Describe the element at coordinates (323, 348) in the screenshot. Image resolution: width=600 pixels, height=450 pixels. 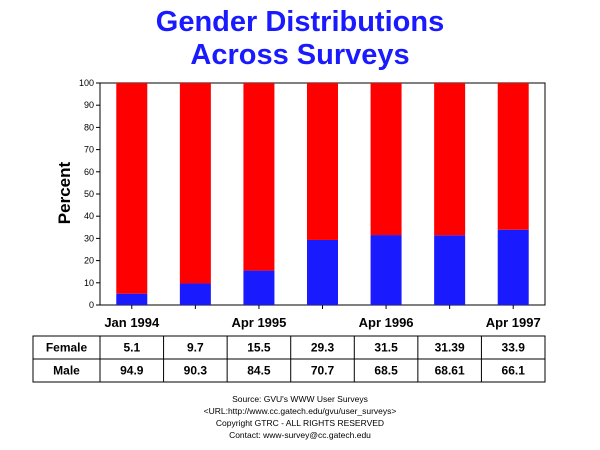
I see `table-cell: 29.3` at that location.